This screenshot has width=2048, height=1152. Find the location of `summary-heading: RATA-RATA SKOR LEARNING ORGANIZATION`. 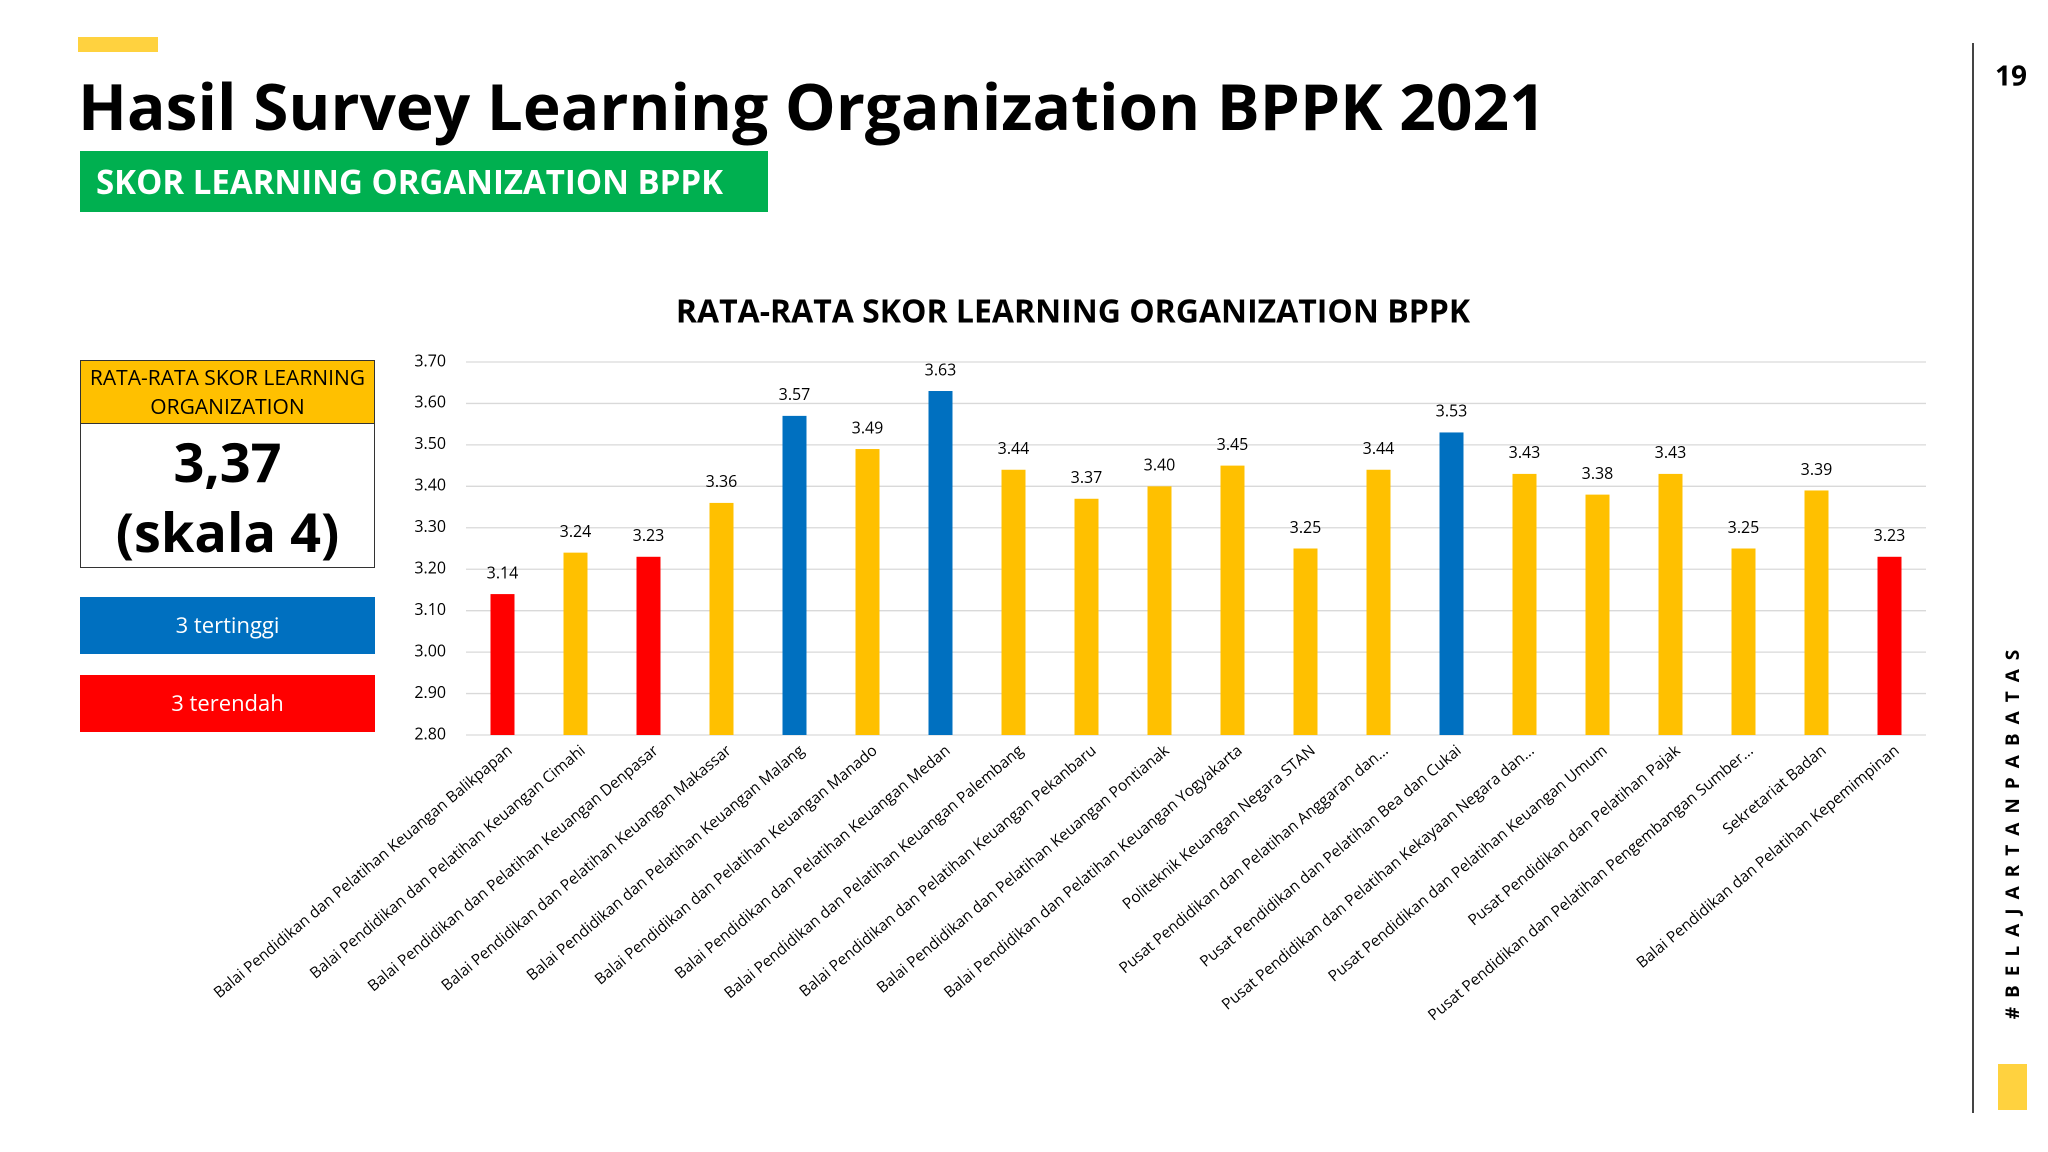

summary-heading: RATA-RATA SKOR LEARNING ORGANIZATION is located at coordinates (227, 392).